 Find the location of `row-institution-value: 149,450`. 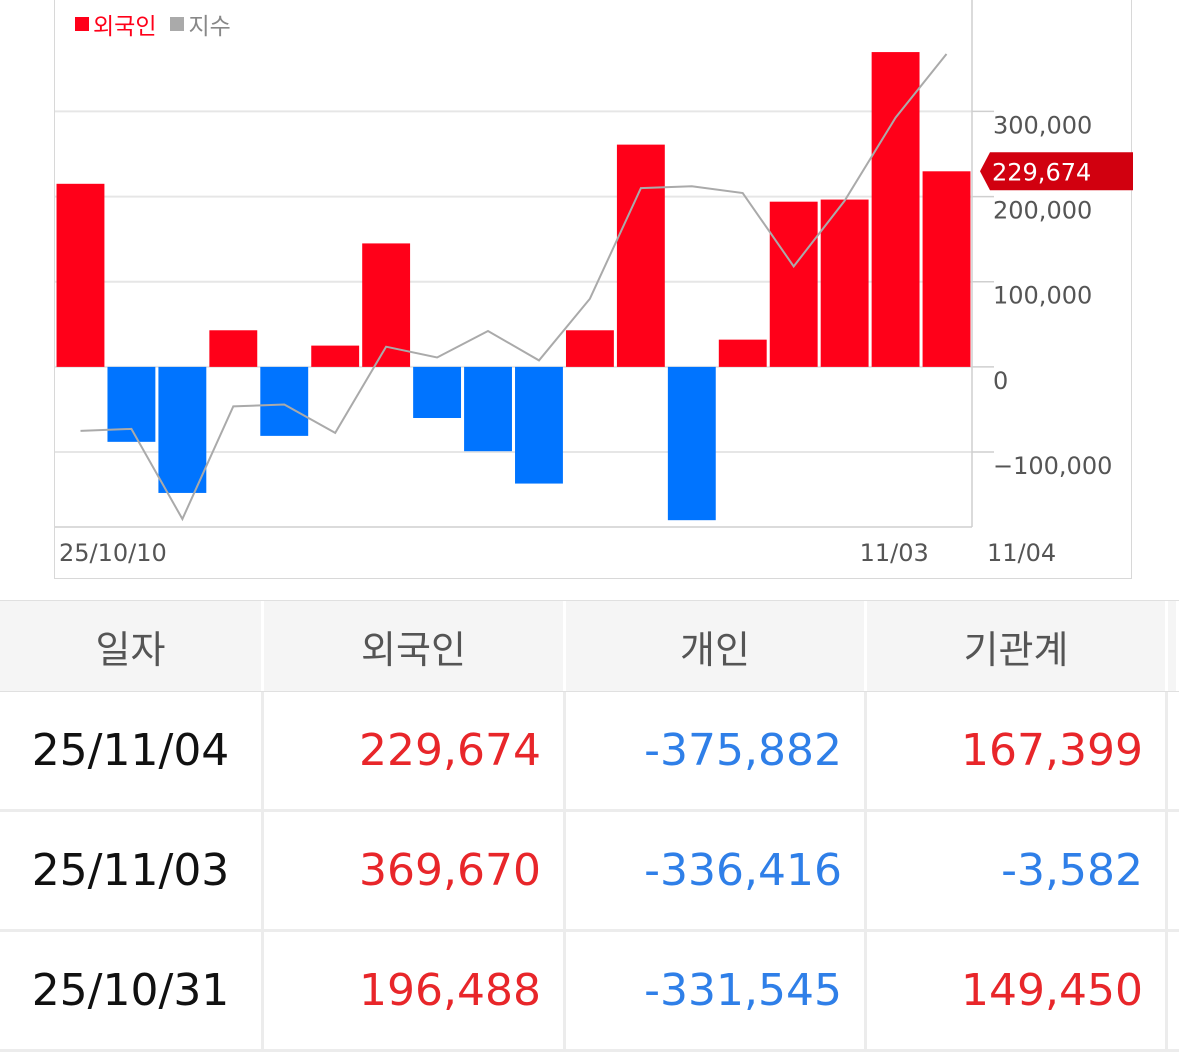

row-institution-value: 149,450 is located at coordinates (1017, 990).